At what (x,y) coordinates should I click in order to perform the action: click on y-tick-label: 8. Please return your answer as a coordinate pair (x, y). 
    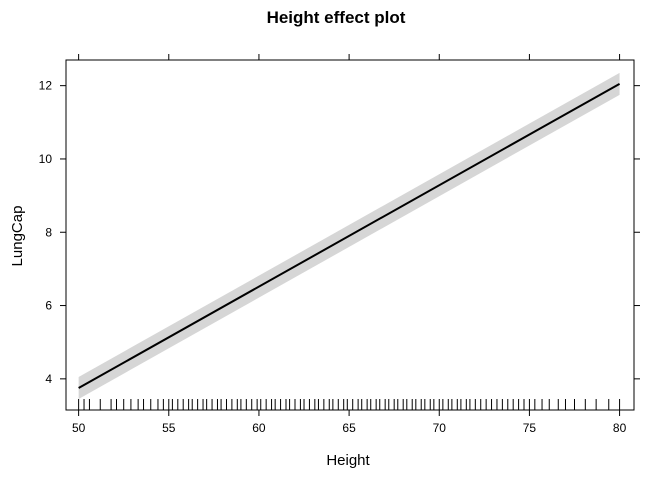
    Looking at the image, I should click on (48, 232).